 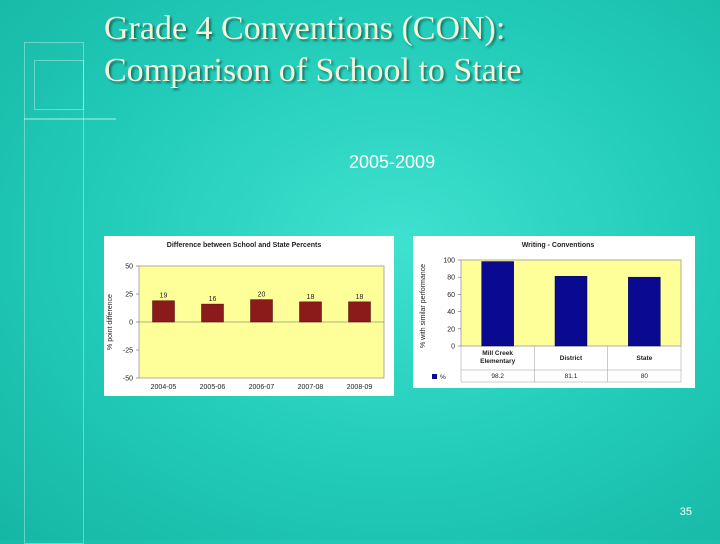 What do you see at coordinates (571, 376) in the screenshot?
I see `table-value: 81.1` at bounding box center [571, 376].